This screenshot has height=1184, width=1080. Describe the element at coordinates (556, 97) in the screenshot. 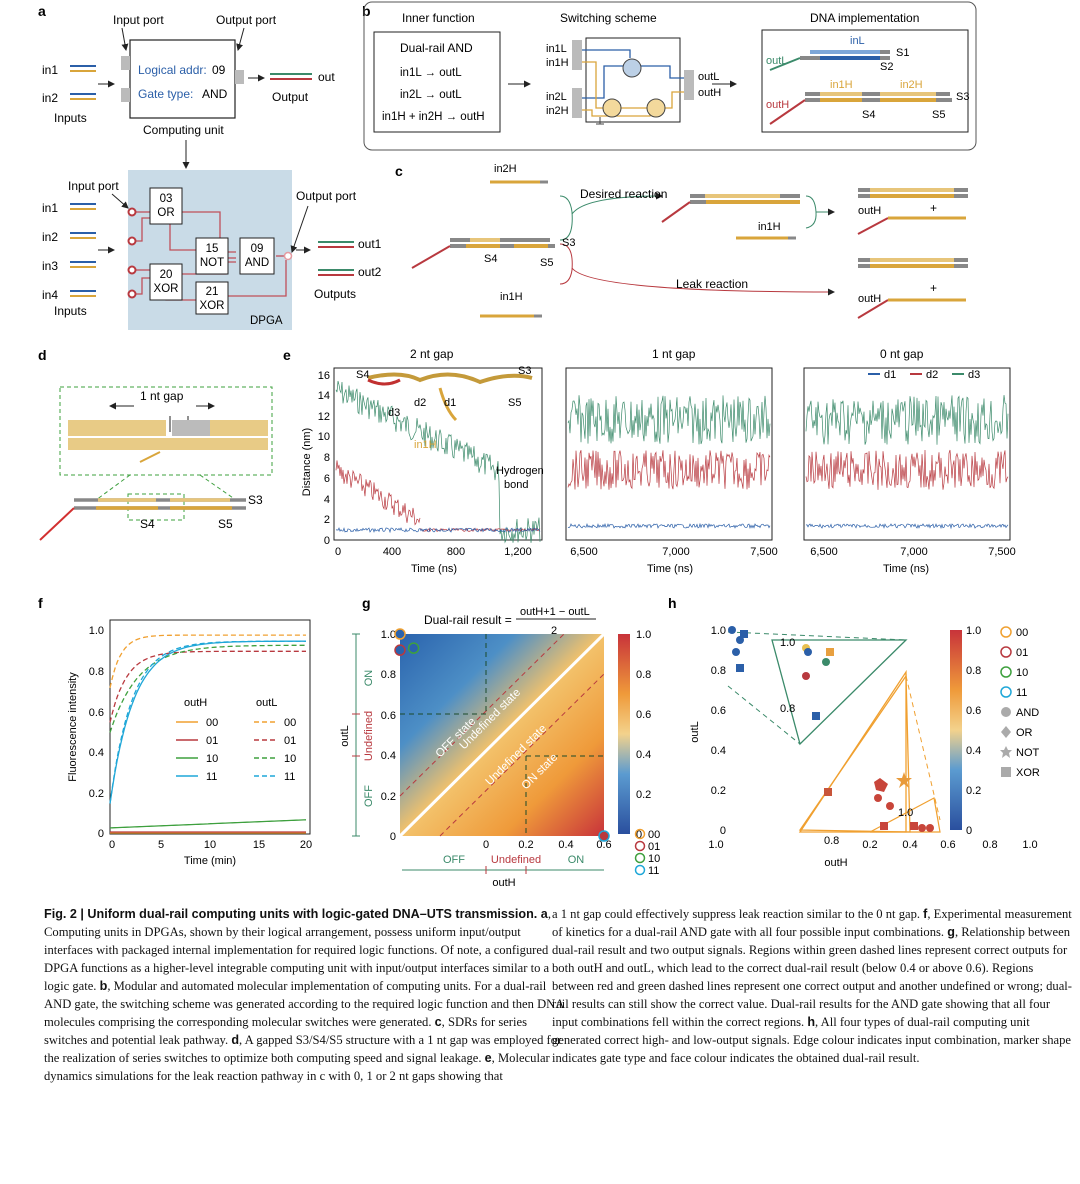

I see `sw-in2L: in2L` at that location.